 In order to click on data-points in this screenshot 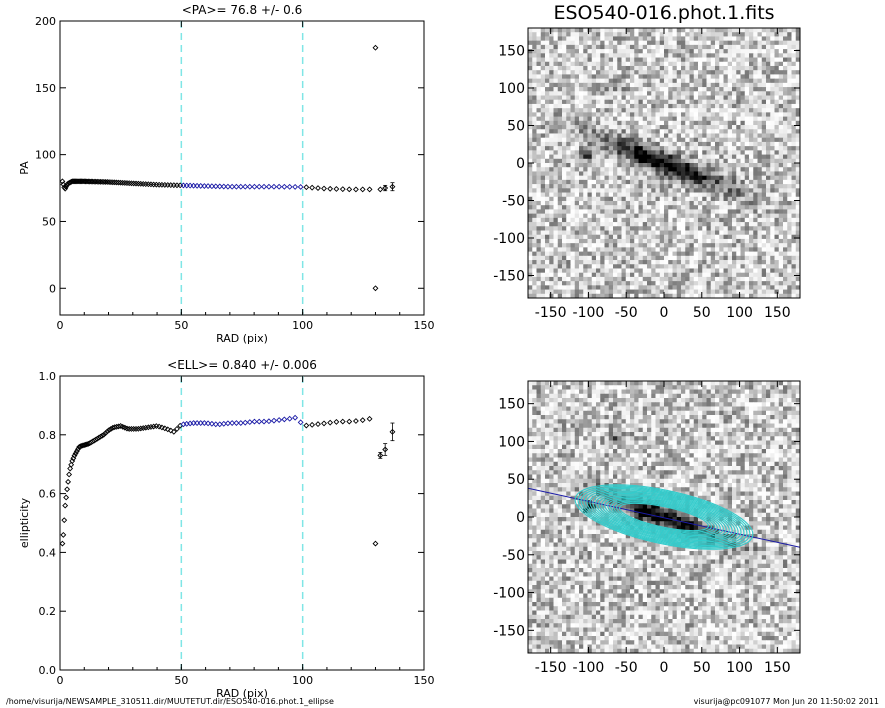, I will do `click(216, 185)`.